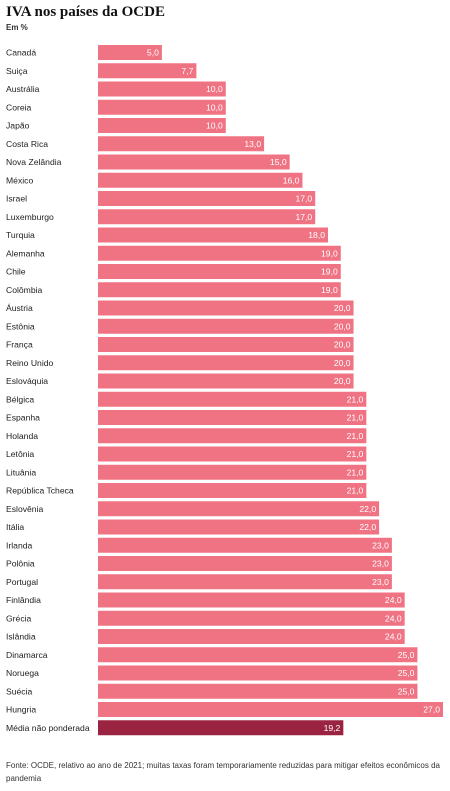 The height and width of the screenshot is (791, 450). What do you see at coordinates (18, 126) in the screenshot?
I see `category-label: Japão` at bounding box center [18, 126].